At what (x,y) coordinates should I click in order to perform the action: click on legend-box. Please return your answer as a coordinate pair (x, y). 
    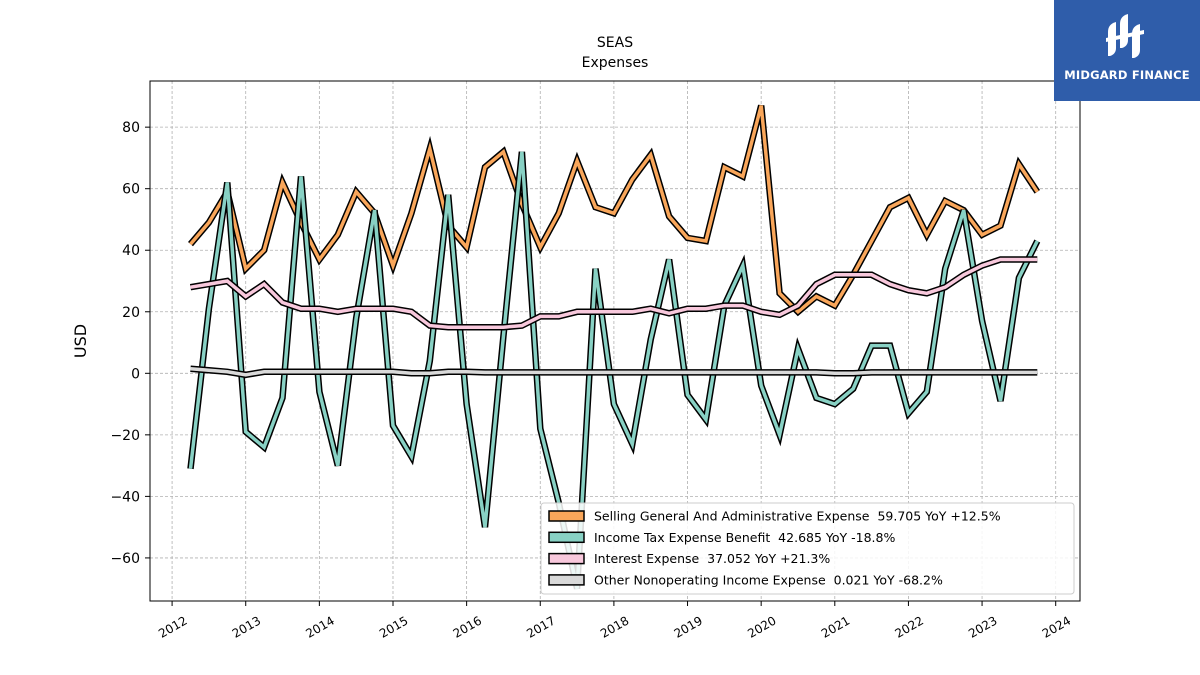
    Looking at the image, I should click on (807, 548).